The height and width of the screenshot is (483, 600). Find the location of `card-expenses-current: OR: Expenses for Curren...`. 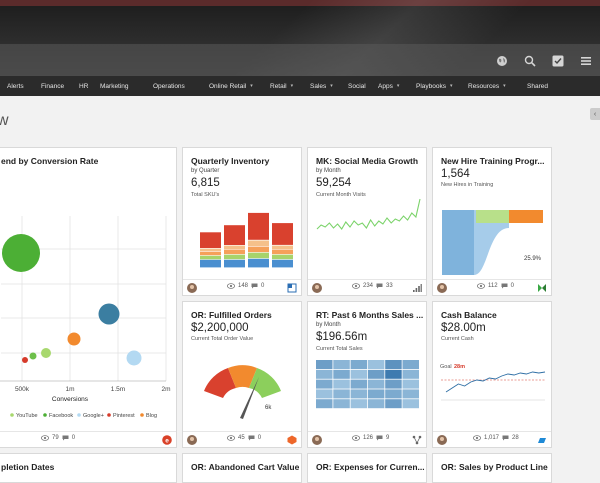

card-expenses-current: OR: Expenses for Curren... is located at coordinates (367, 468).